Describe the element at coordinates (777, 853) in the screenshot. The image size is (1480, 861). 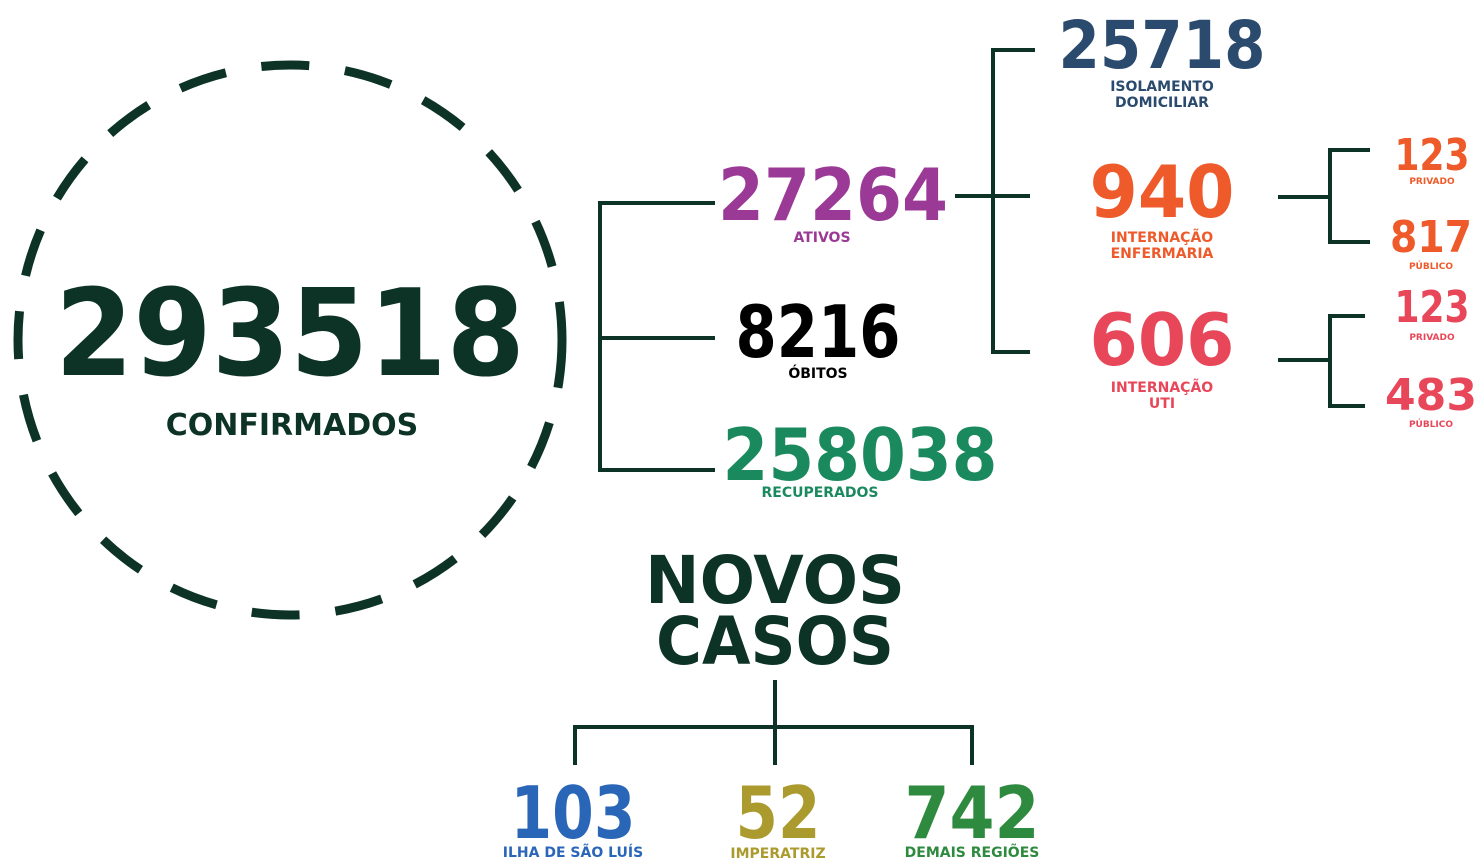
I see `region-label: IMPERATRIZ` at that location.